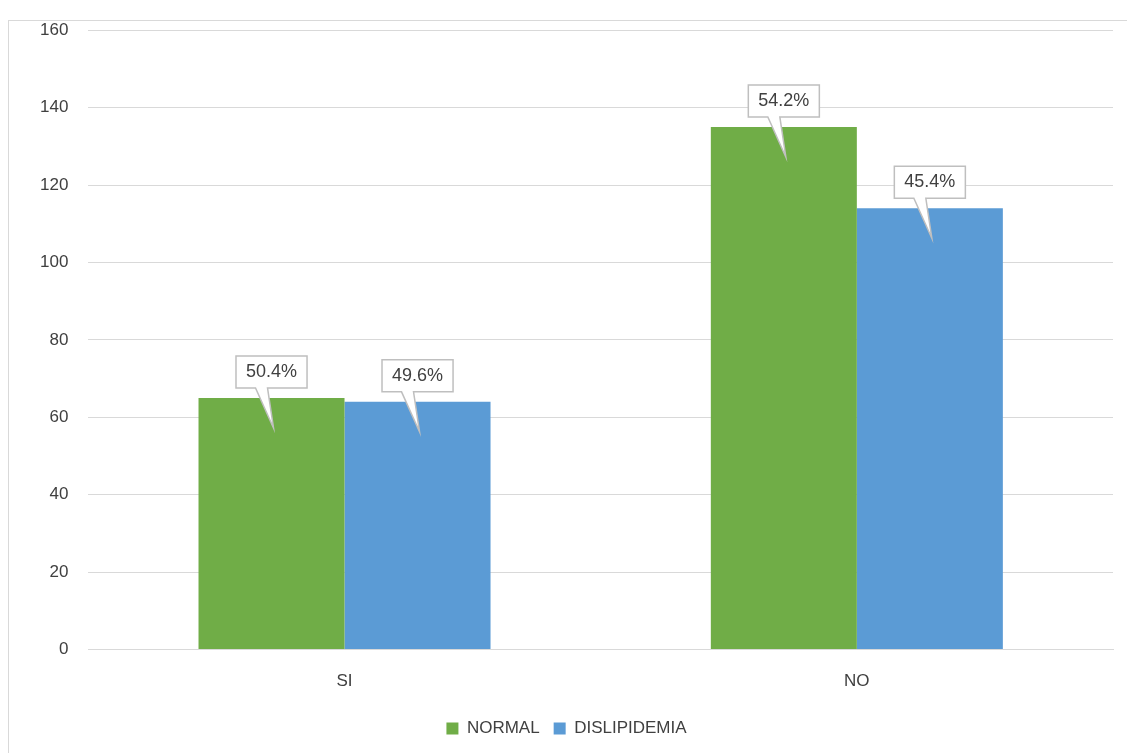 This screenshot has height=753, width=1127. What do you see at coordinates (784, 99) in the screenshot?
I see `annotation: 54.2%` at bounding box center [784, 99].